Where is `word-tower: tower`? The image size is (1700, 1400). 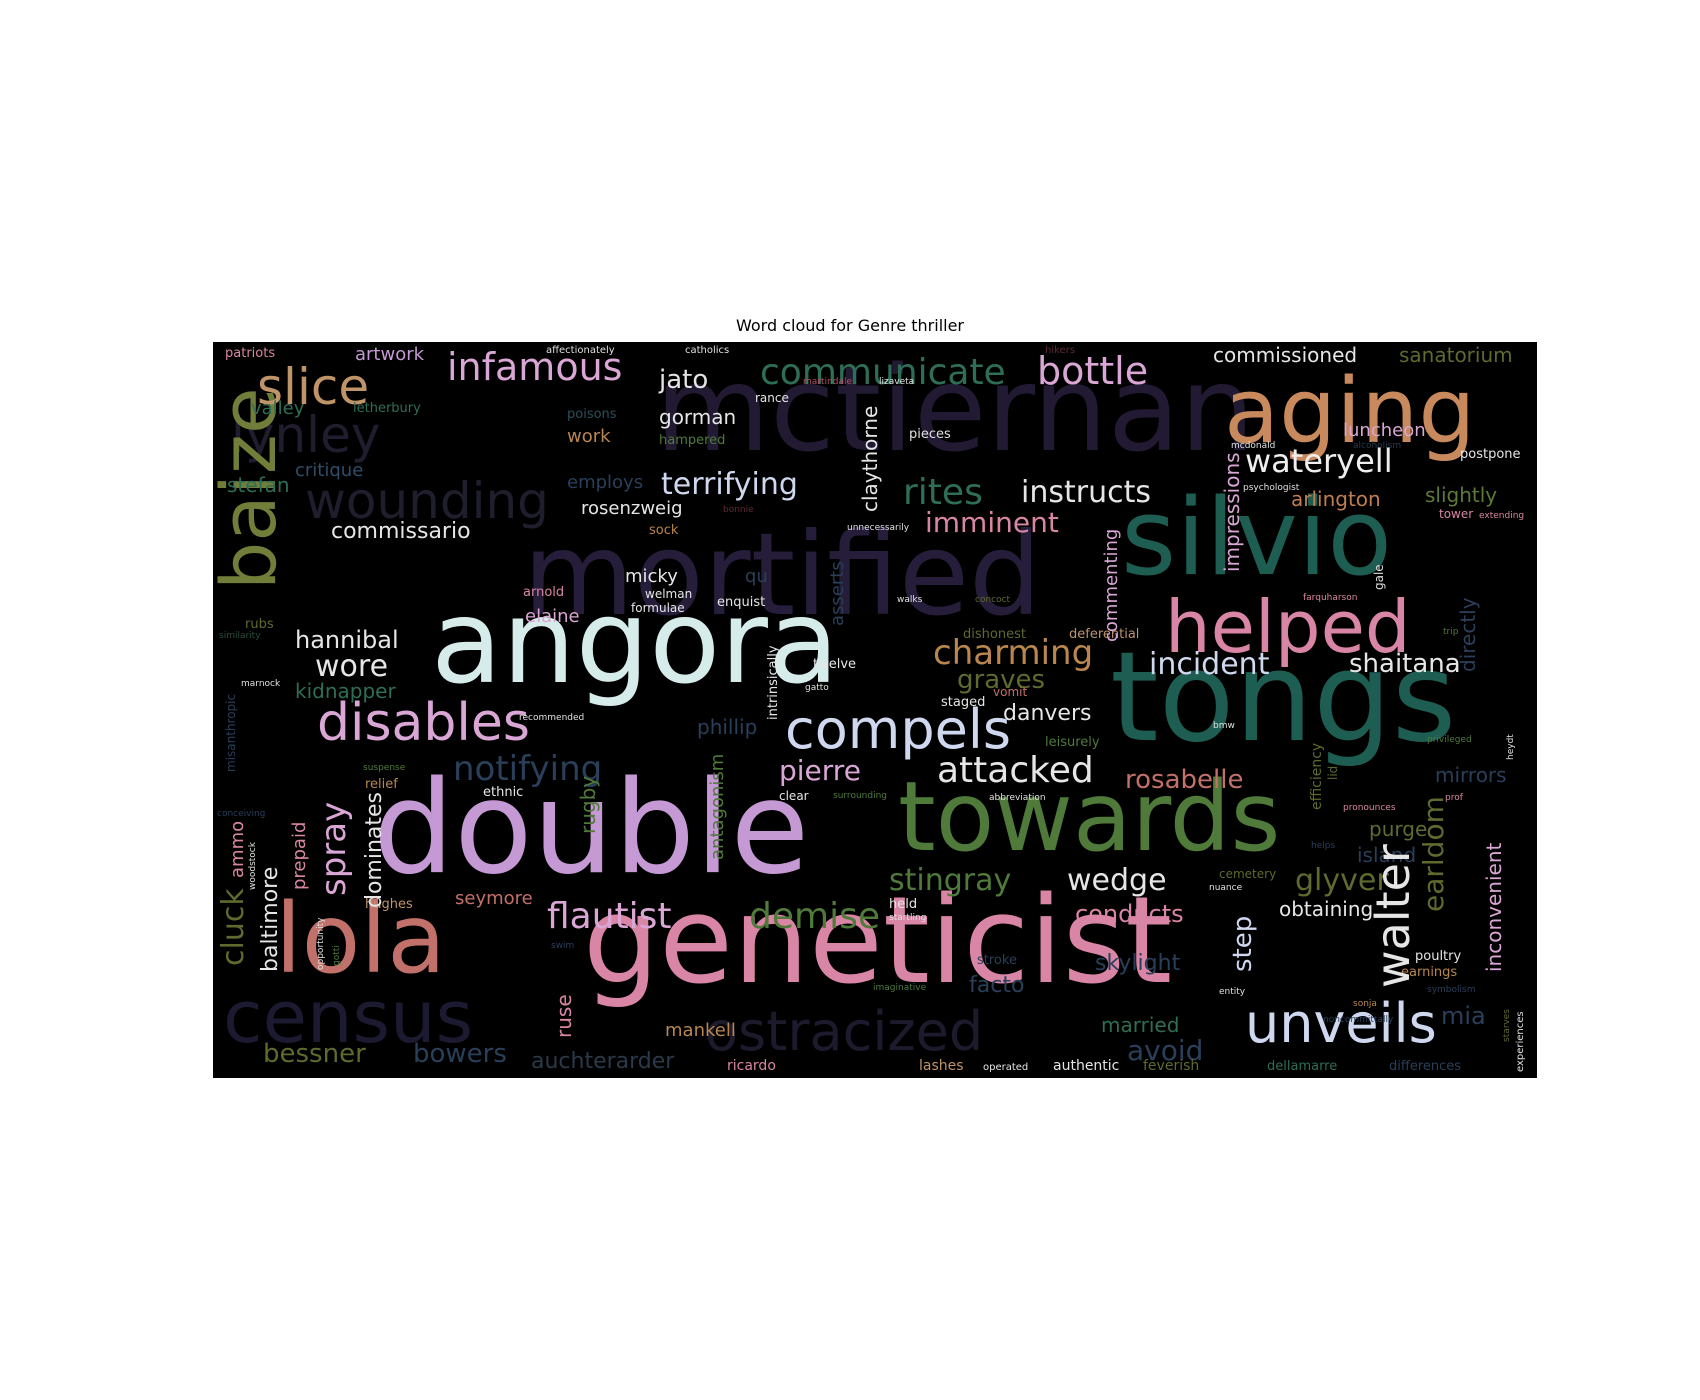 word-tower: tower is located at coordinates (1456, 514).